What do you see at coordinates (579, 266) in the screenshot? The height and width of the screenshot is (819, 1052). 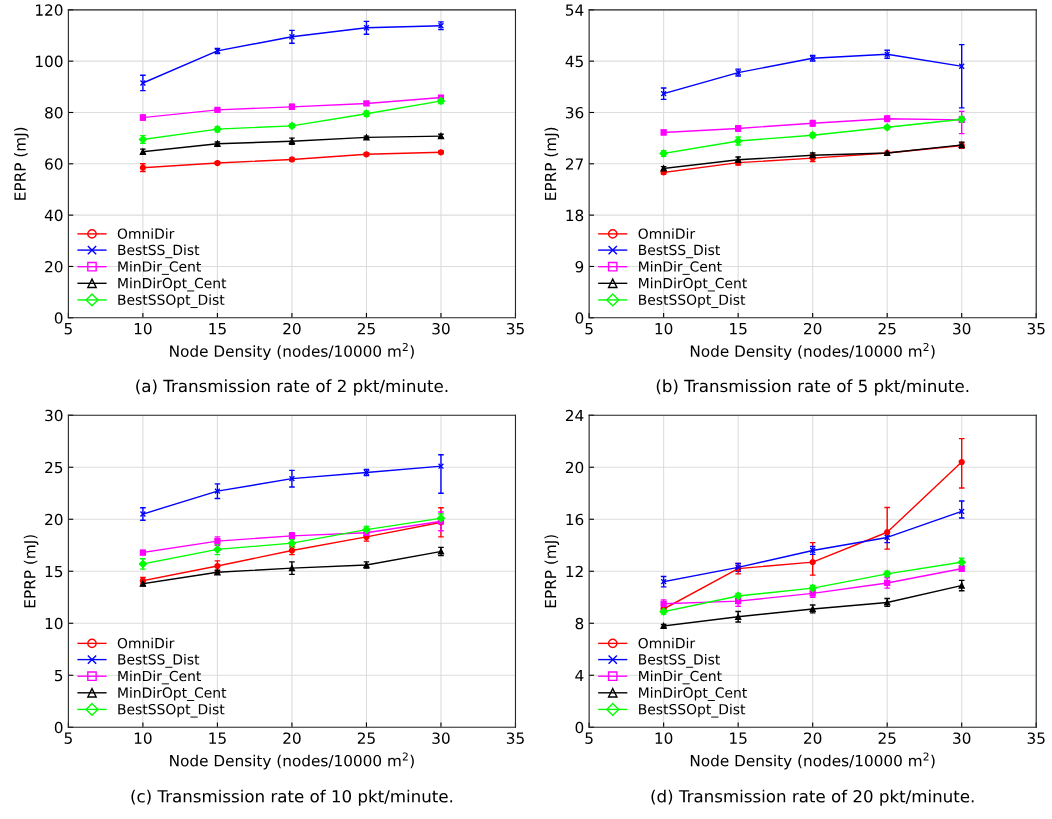 I see `y-tick-label: 9` at bounding box center [579, 266].